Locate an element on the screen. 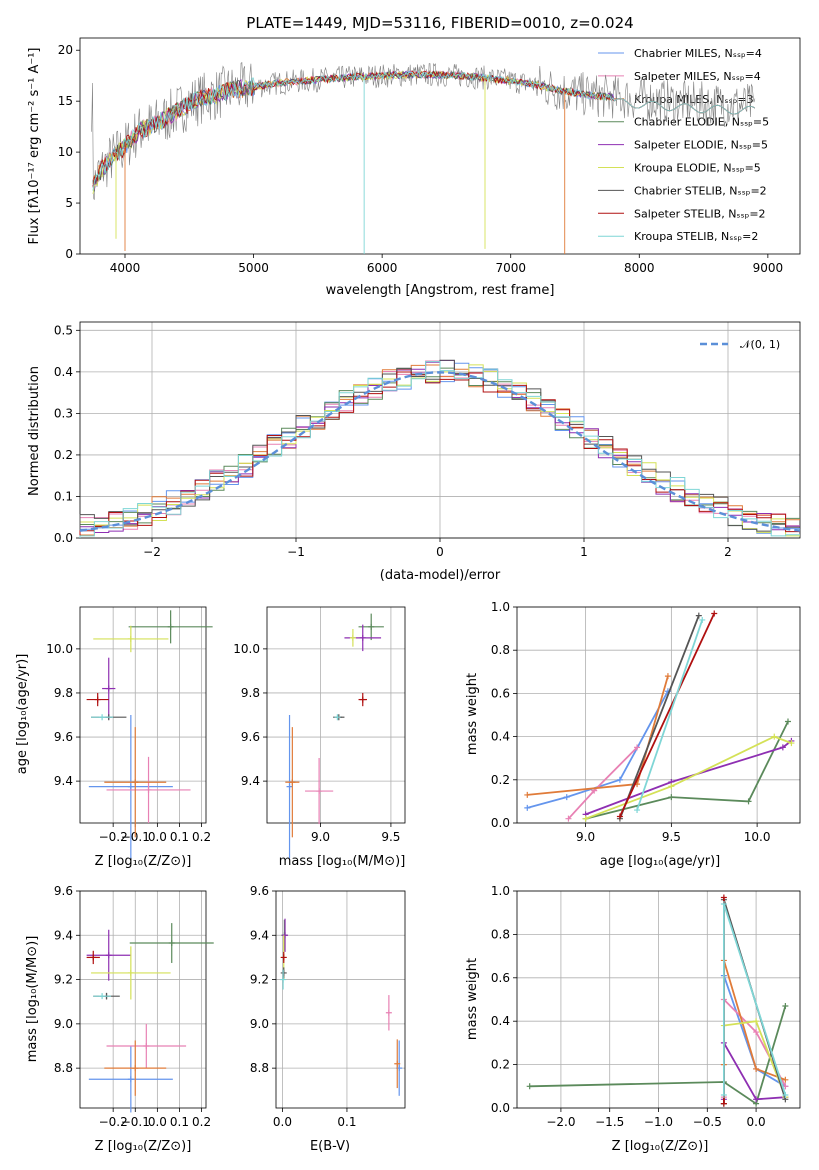 Image resolution: width=819 pixels, height=1170 pixels. agez-ytick-label: 9.6 is located at coordinates (63, 737).